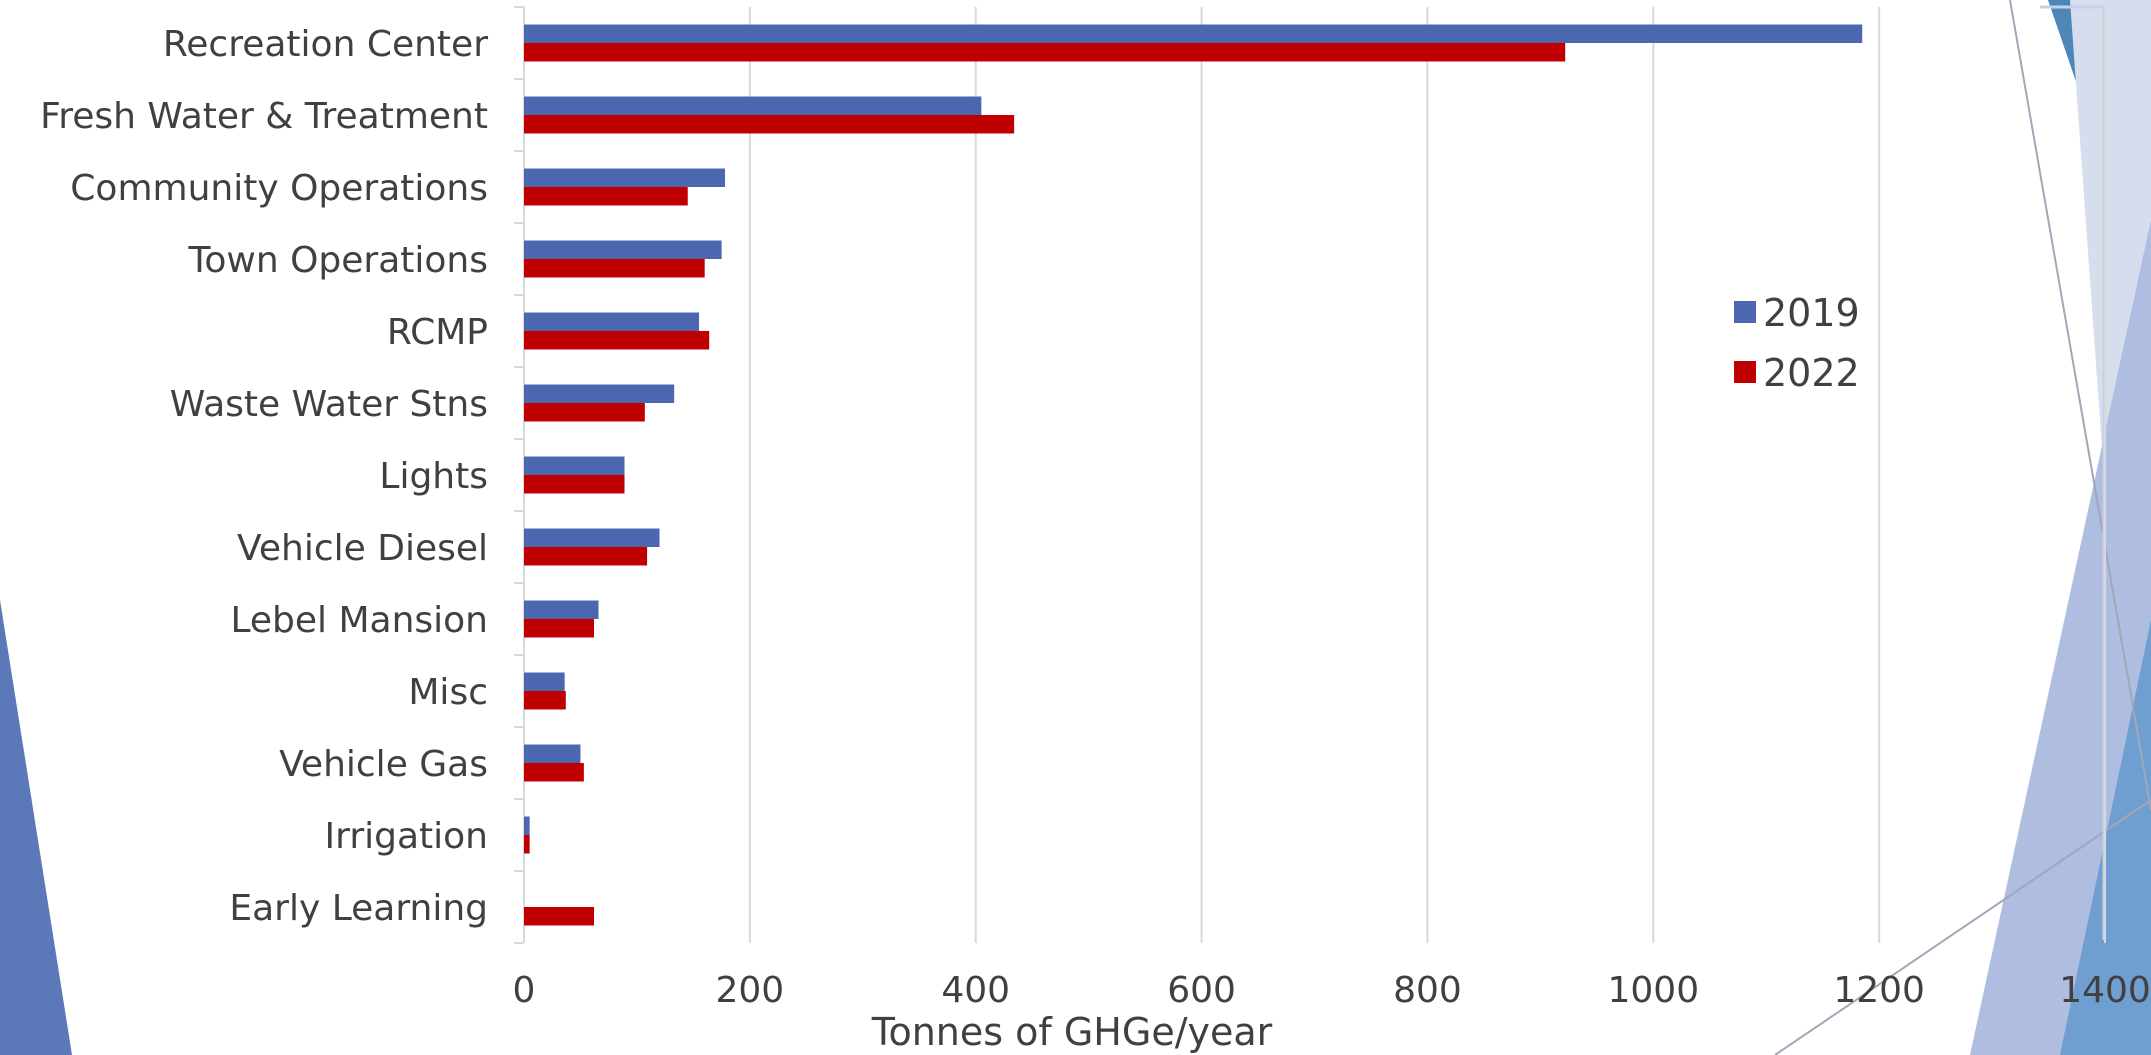 The image size is (2151, 1055). Describe the element at coordinates (279, 188) in the screenshot. I see `category-label: Community Operations` at that location.